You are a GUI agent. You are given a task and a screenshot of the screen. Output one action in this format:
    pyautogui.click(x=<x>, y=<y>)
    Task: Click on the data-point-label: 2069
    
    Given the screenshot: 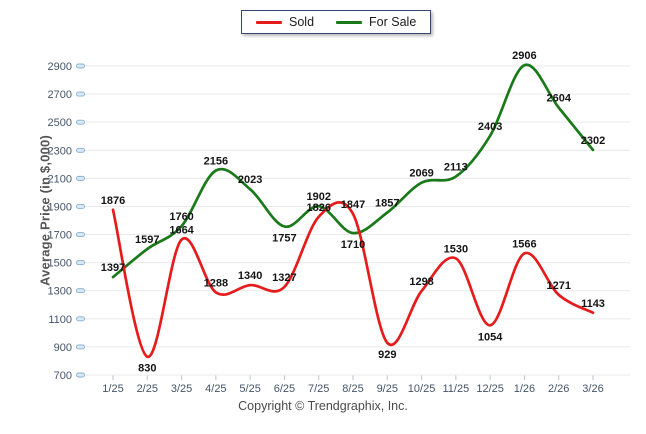 What is the action you would take?
    pyautogui.click(x=421, y=174)
    